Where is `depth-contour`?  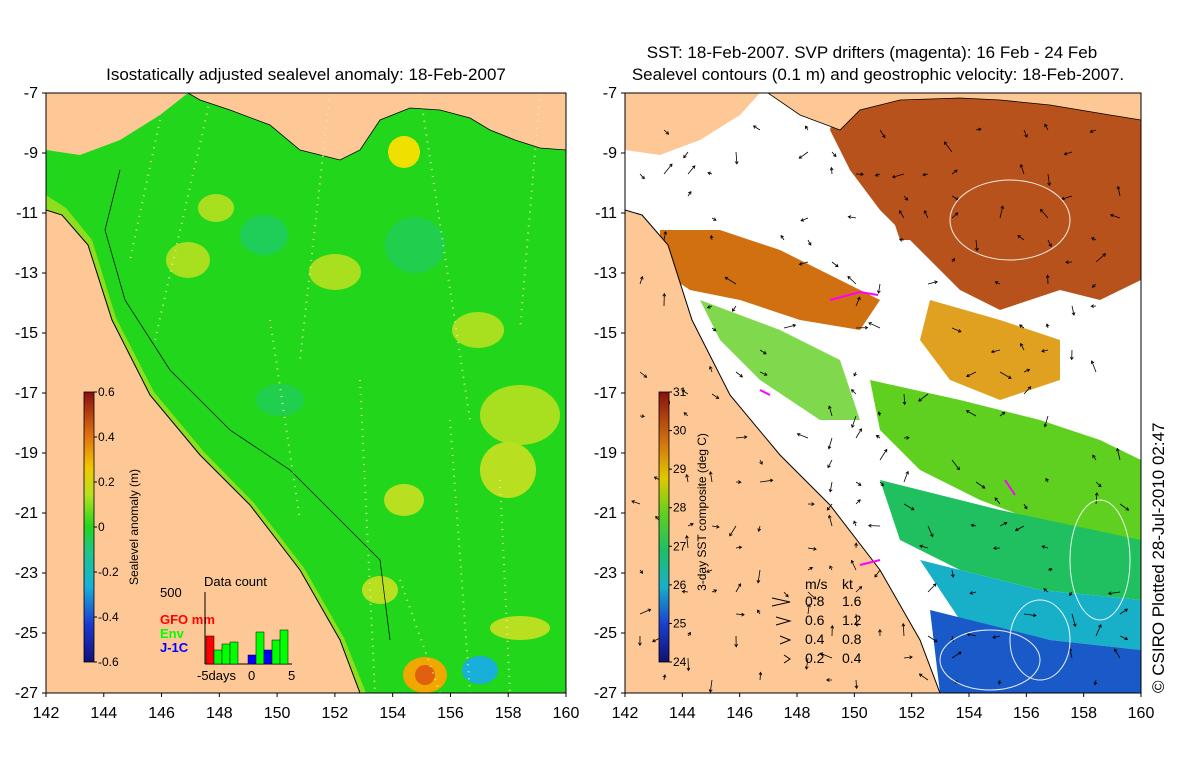
depth-contour is located at coordinates (247, 405).